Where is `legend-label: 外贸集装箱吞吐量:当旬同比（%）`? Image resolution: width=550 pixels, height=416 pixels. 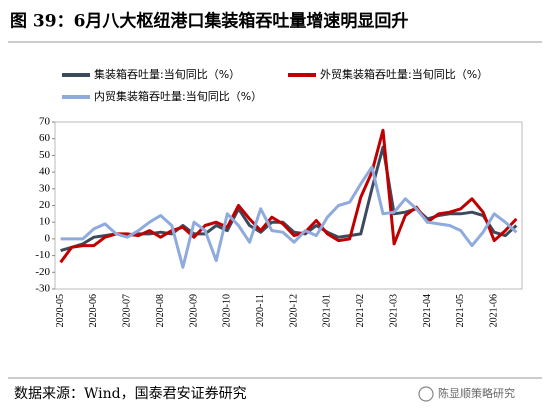
legend-label: 外贸集装箱吞吐量:当旬同比（%） is located at coordinates (404, 74).